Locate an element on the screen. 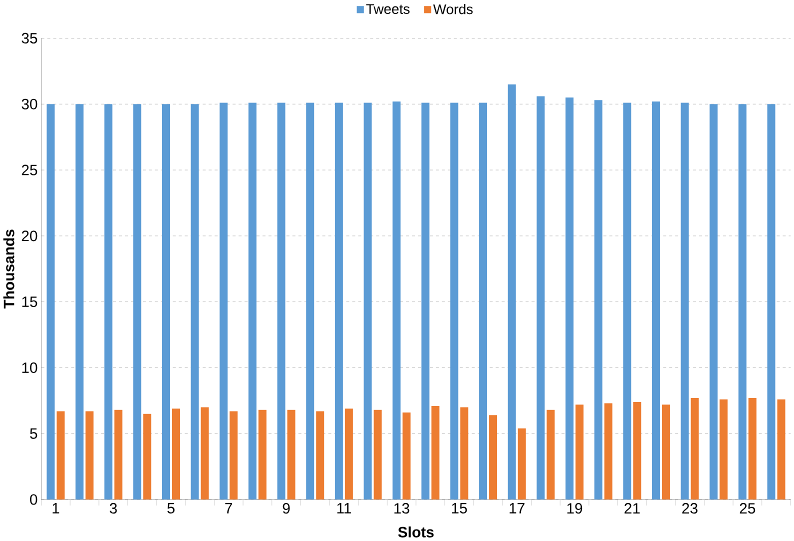  y-tick-label: 15 is located at coordinates (30, 302).